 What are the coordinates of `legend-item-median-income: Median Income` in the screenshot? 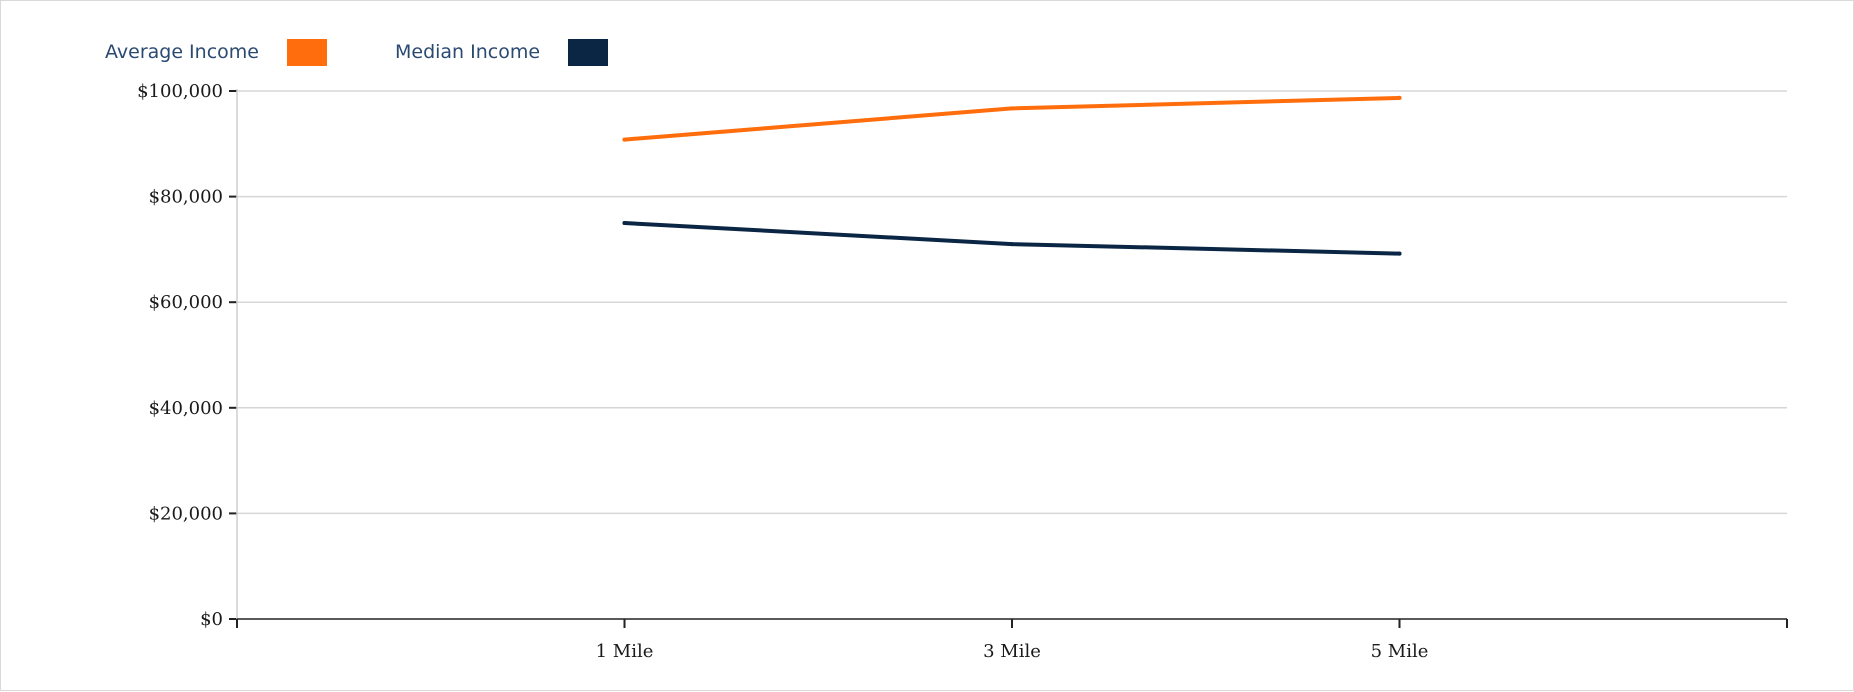 It's located at (501, 52).